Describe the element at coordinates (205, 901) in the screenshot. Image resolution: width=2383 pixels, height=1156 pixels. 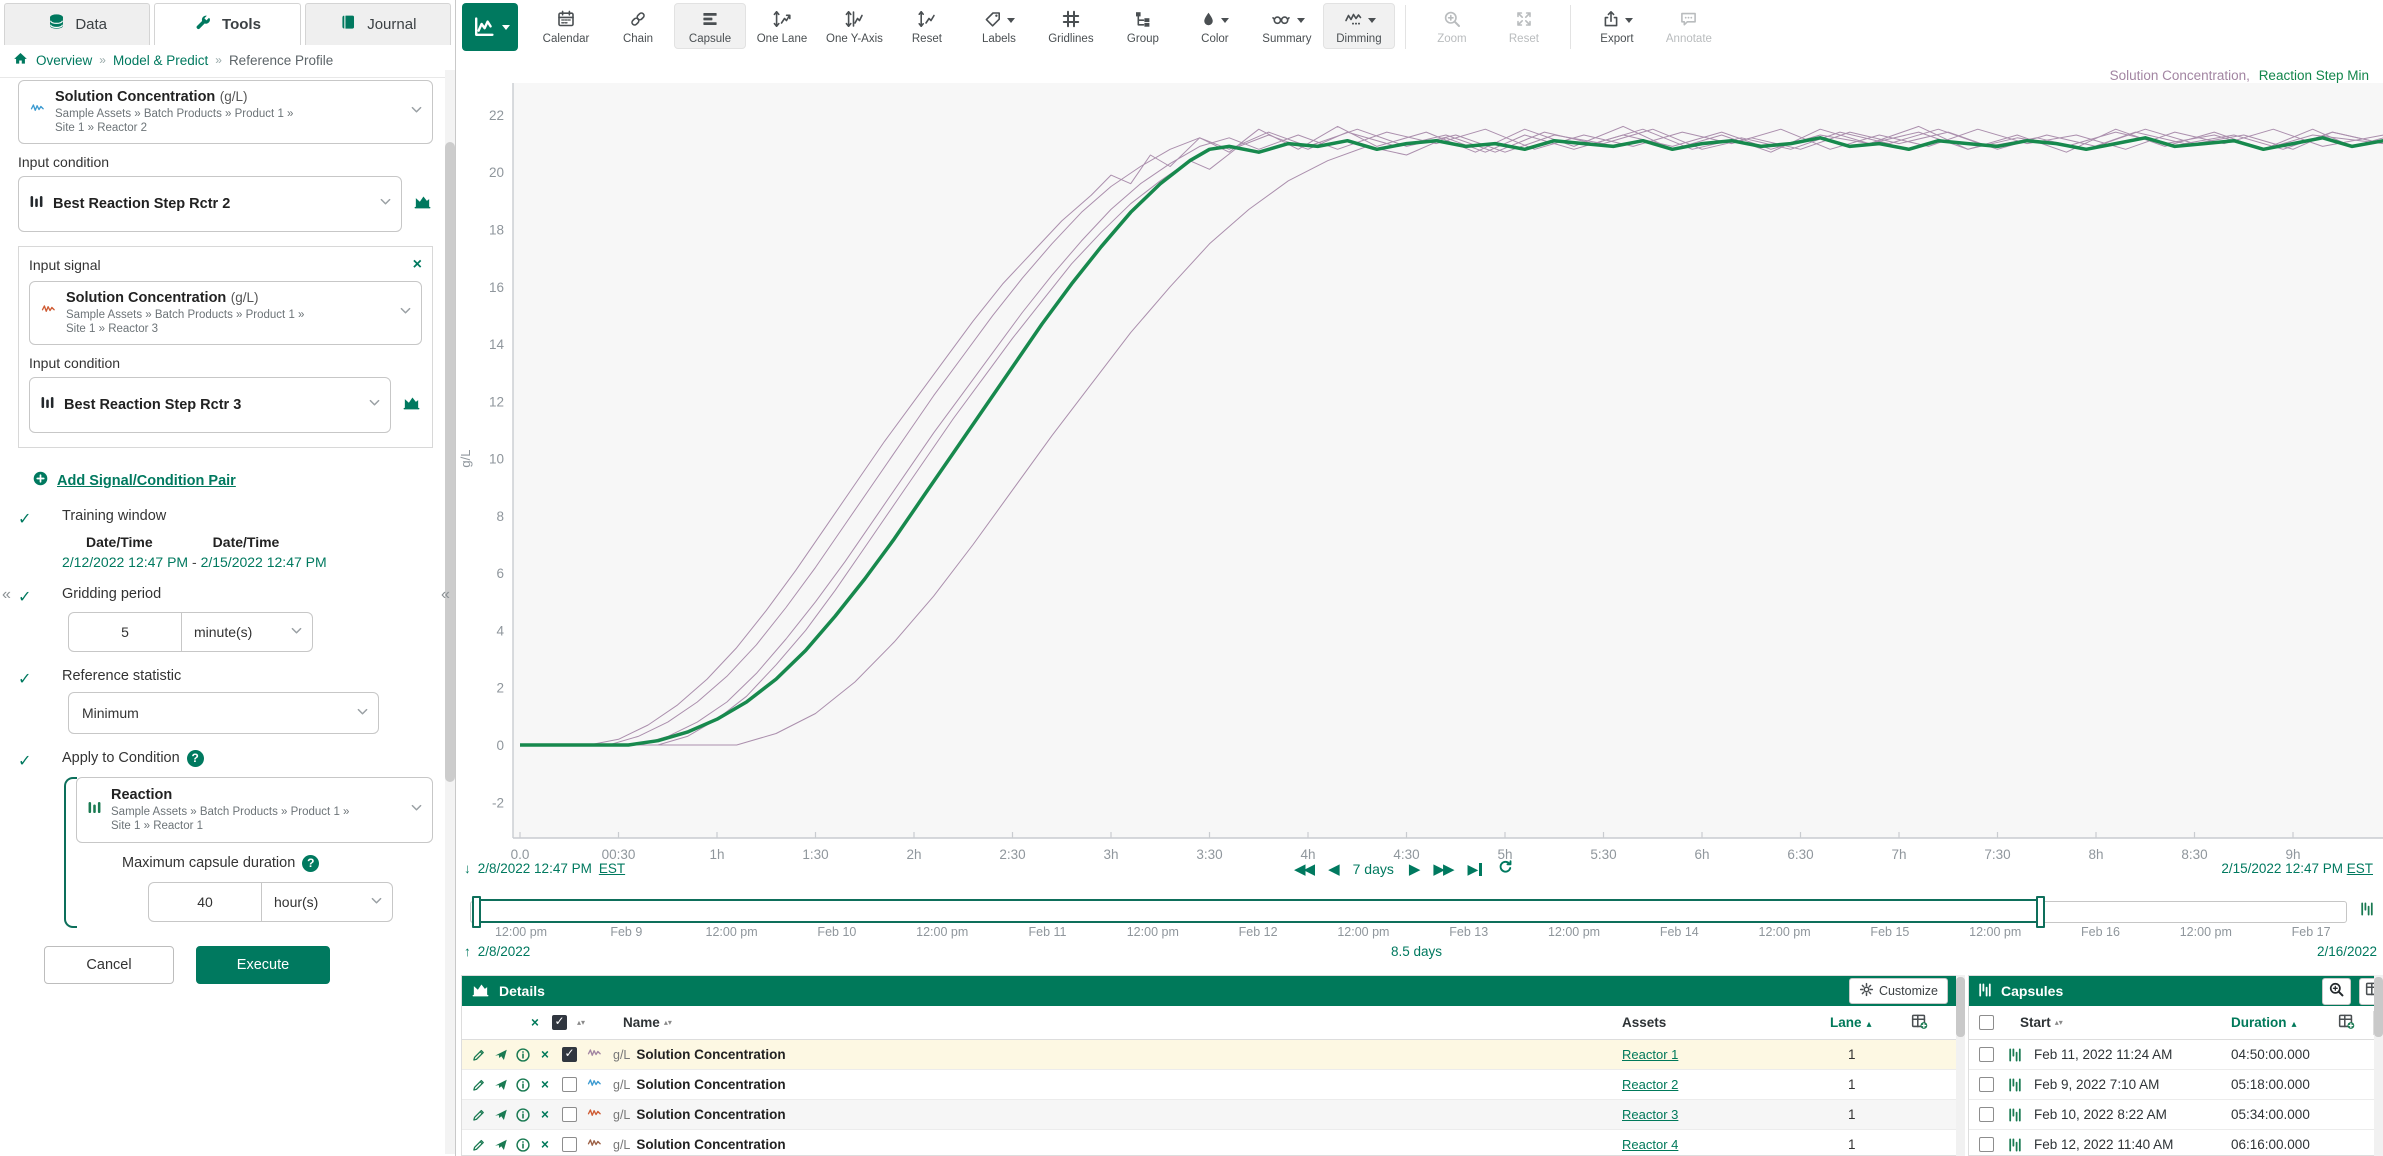
I see `max-duration-value-input: 40` at that location.